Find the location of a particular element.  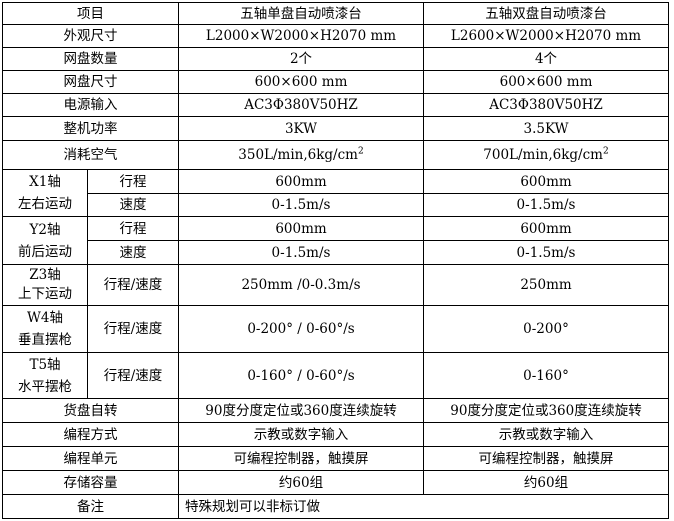

table-row: 整机功率 3KW 3.5KW is located at coordinates (335, 128).